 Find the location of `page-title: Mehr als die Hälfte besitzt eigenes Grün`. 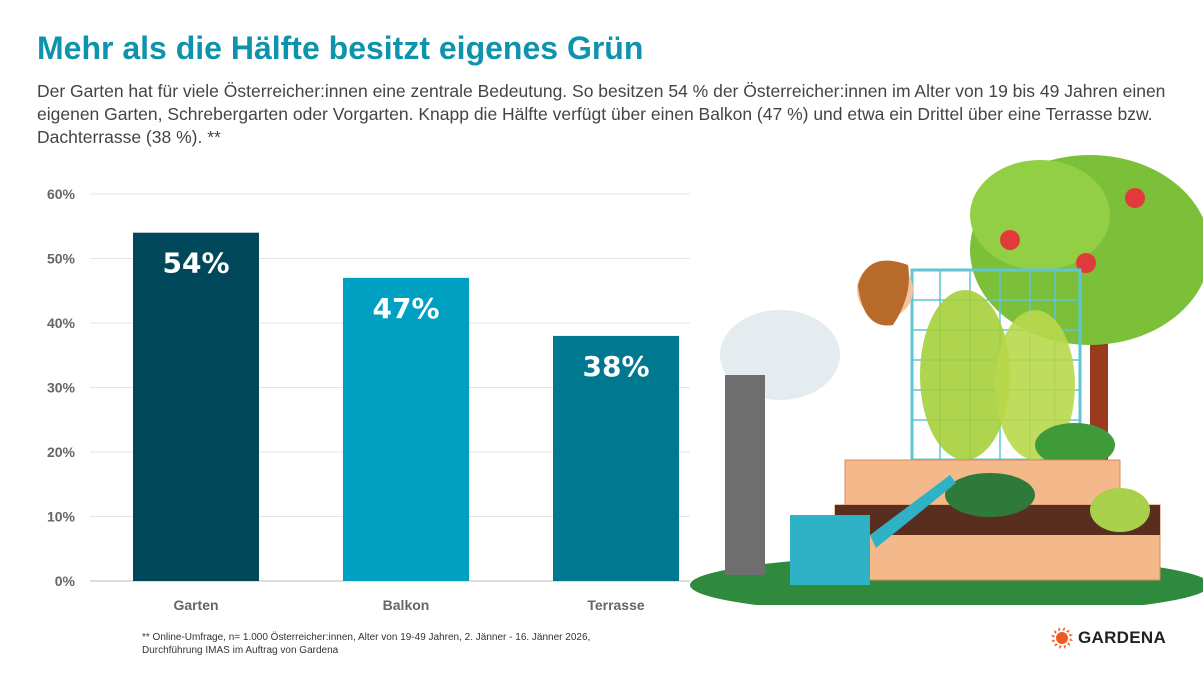

page-title: Mehr als die Hälfte besitzt eigenes Grün is located at coordinates (340, 48).